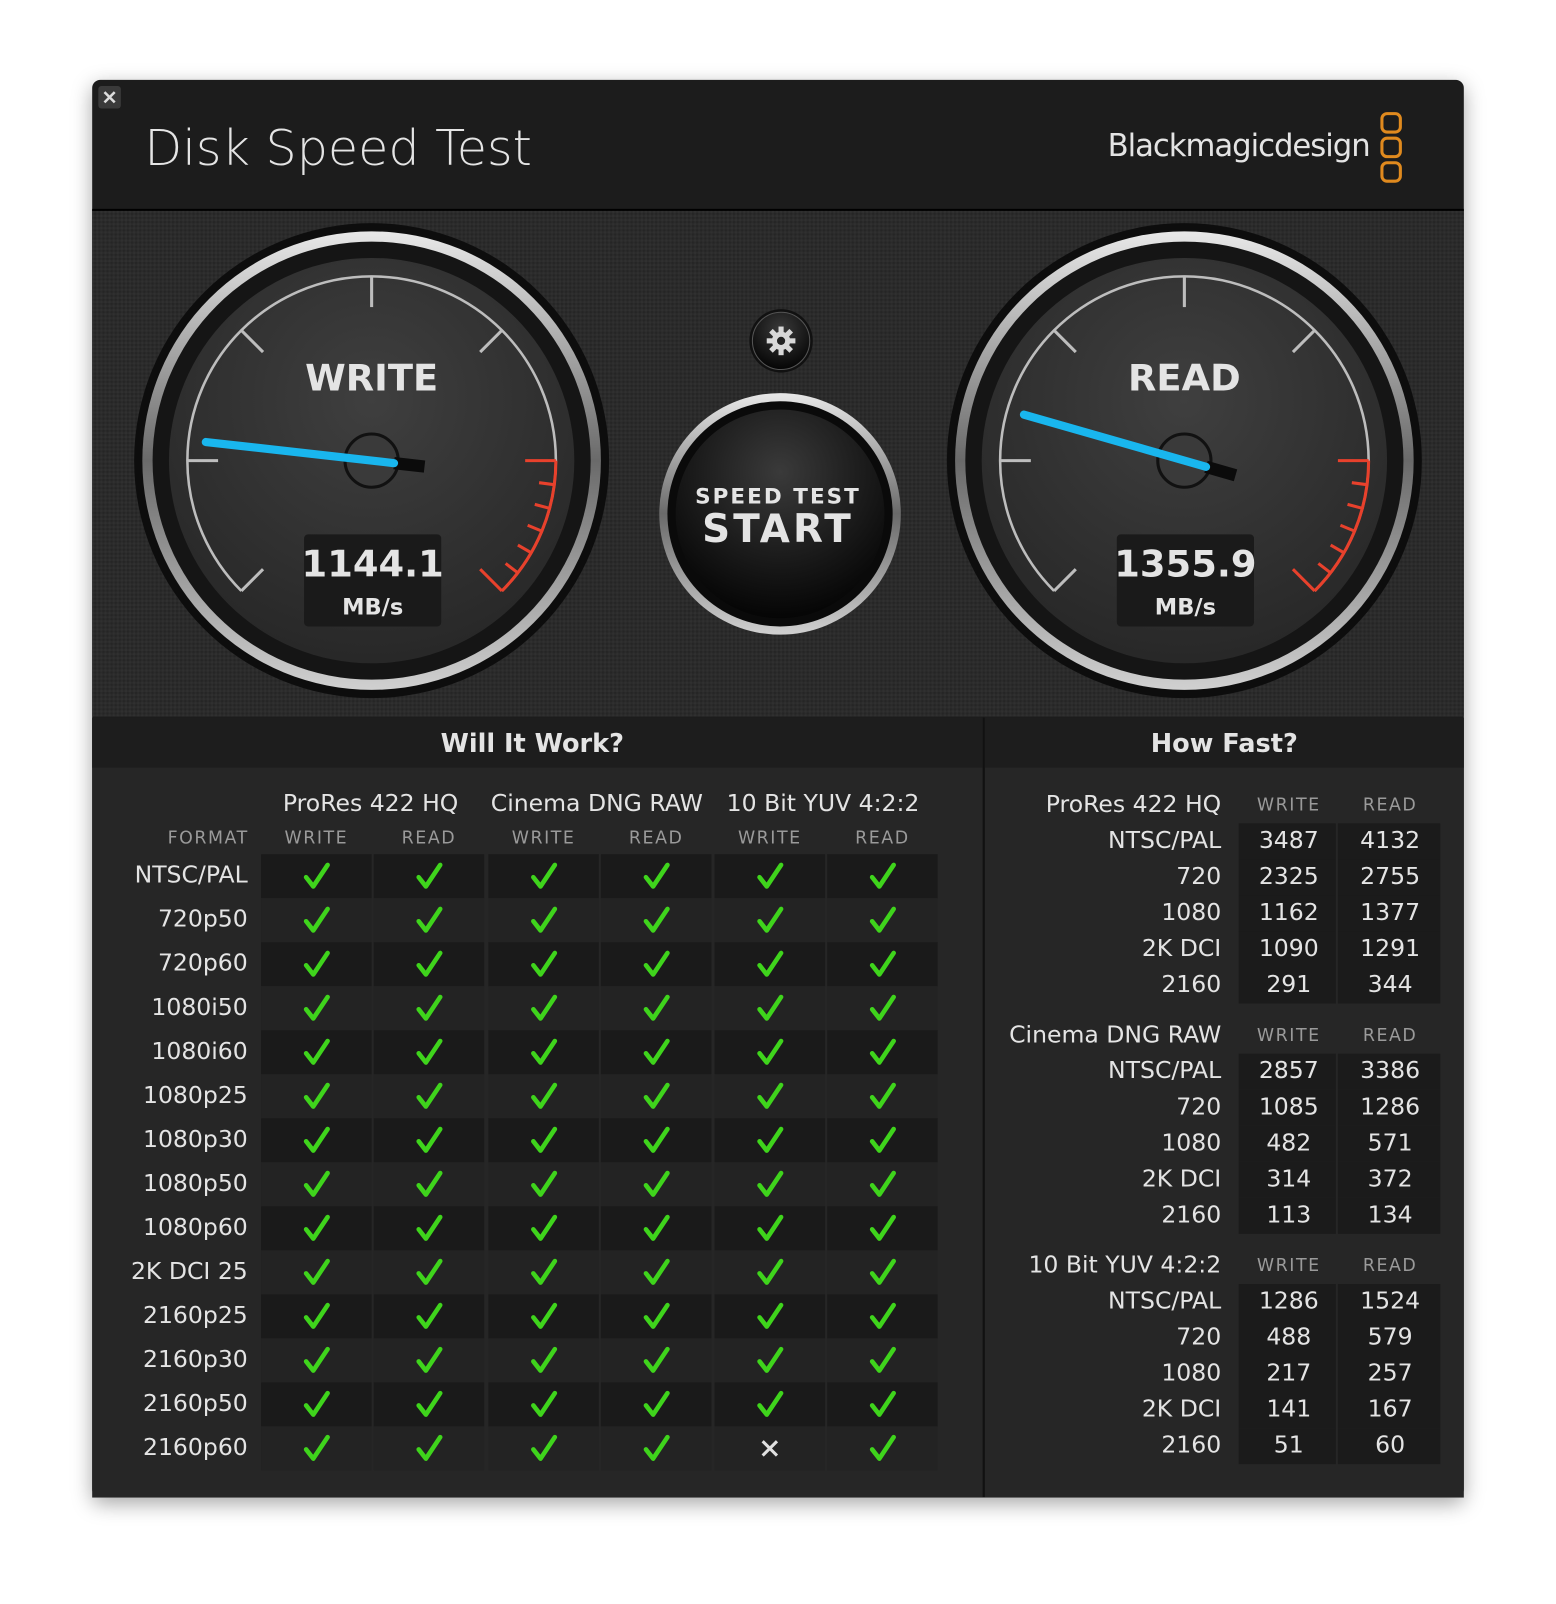 Image resolution: width=1556 pixels, height=1604 pixels. I want to click on write-speed: 51, so click(1289, 1445).